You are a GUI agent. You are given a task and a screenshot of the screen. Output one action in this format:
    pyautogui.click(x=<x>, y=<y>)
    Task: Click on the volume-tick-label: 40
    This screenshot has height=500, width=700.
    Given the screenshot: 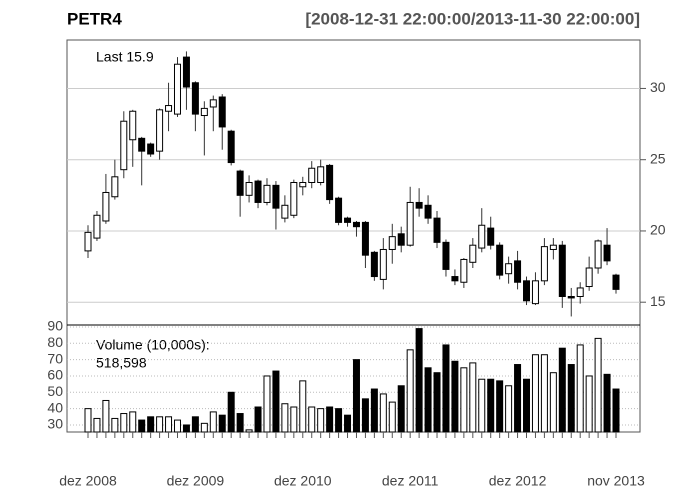 What is the action you would take?
    pyautogui.click(x=55, y=407)
    